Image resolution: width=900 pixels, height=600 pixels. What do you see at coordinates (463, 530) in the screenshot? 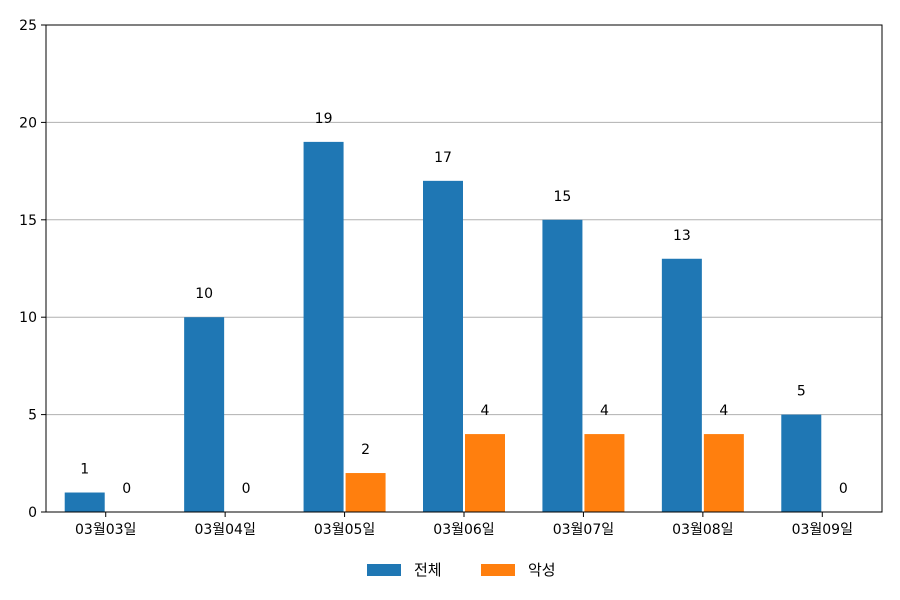
I see `x-tick-label: 03월06일` at bounding box center [463, 530].